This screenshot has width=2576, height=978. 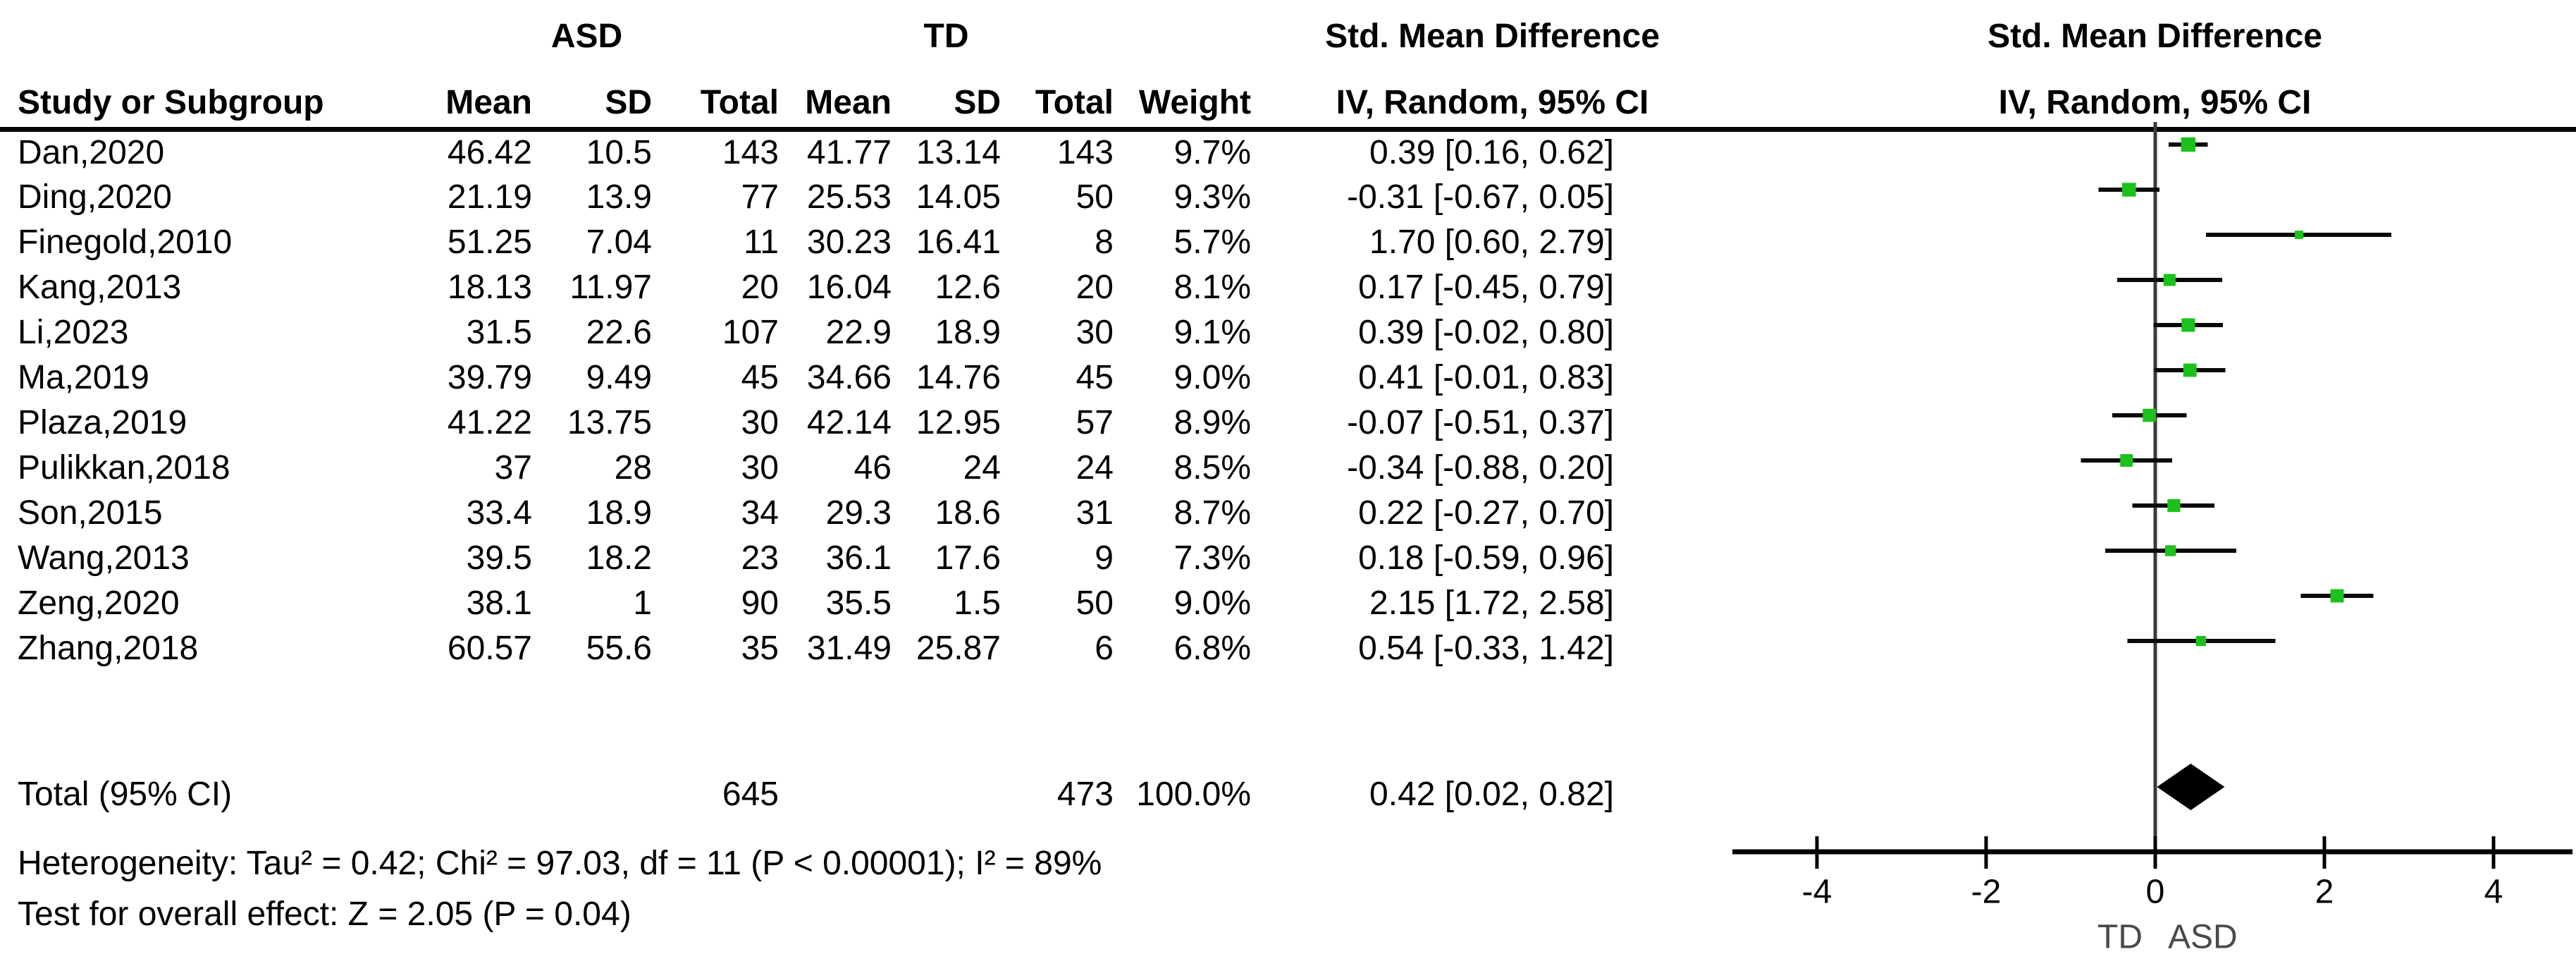 I want to click on cell-study: Kang,2013, so click(x=100, y=287).